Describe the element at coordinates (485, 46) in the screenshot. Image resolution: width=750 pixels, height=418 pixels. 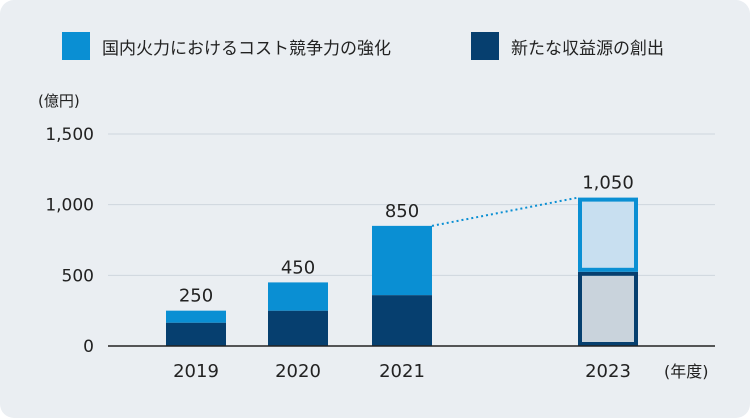
I see `legend-swatch-dark` at that location.